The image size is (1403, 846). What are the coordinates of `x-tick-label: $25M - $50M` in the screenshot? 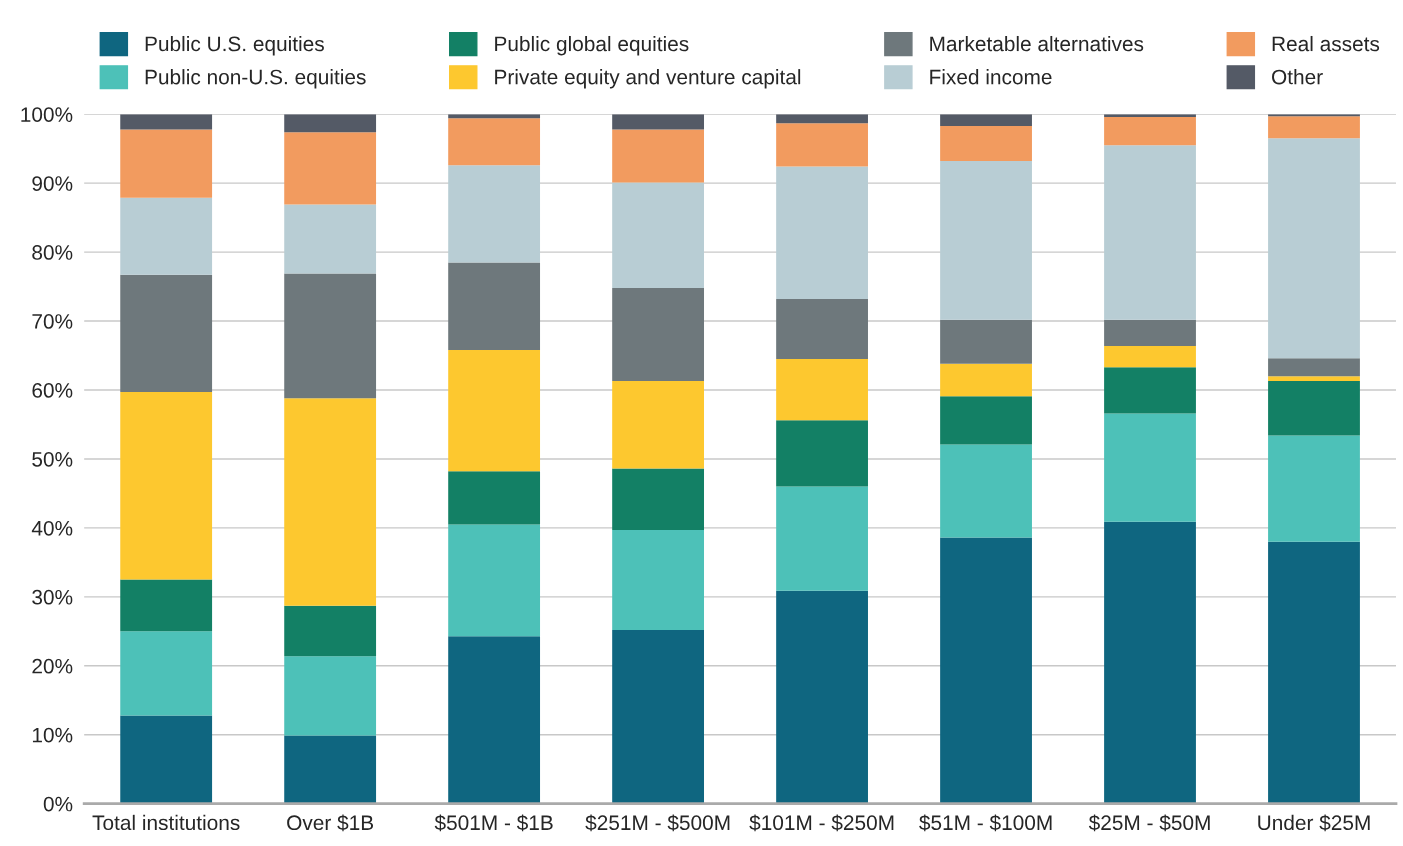 It's located at (1149, 823).